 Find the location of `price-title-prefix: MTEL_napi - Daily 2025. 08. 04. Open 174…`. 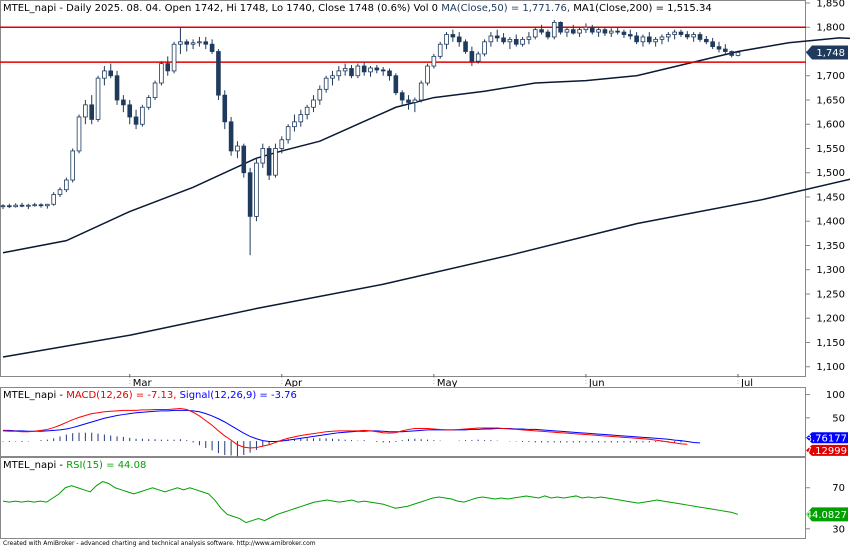

price-title-prefix: MTEL_napi - Daily 2025. 08. 04. Open 174… is located at coordinates (222, 8).